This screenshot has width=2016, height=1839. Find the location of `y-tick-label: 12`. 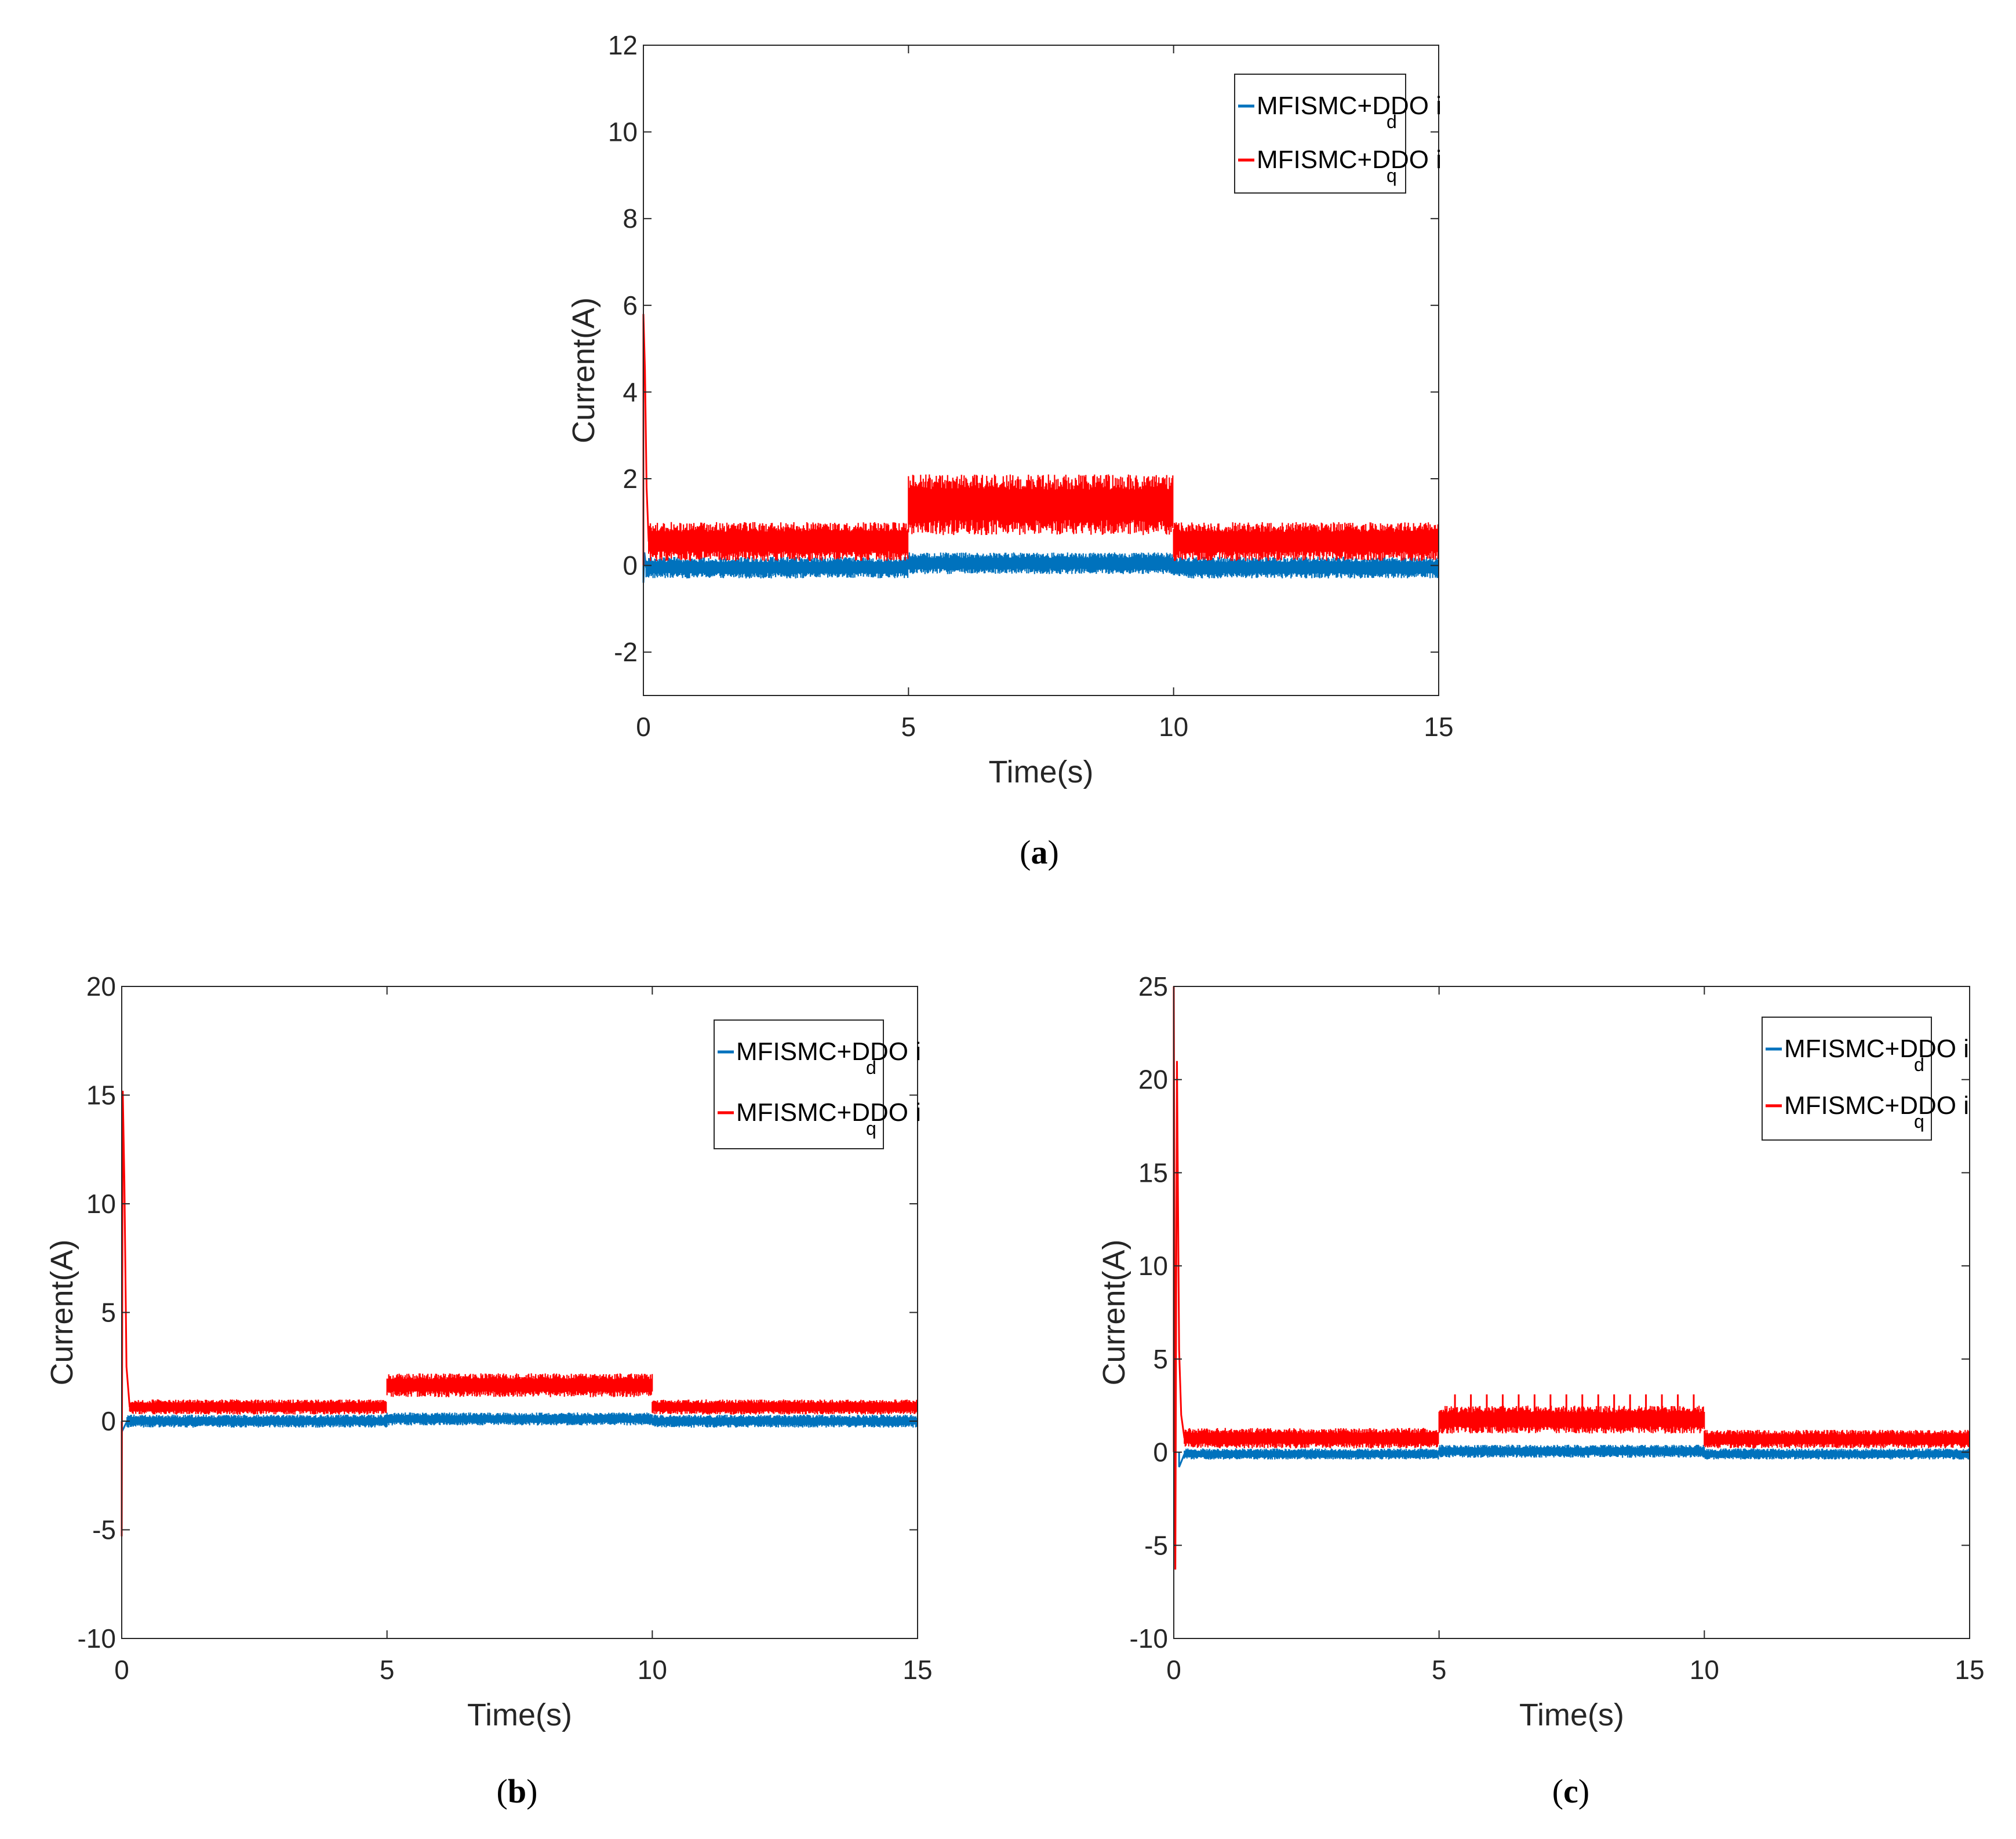

y-tick-label: 12 is located at coordinates (623, 45).